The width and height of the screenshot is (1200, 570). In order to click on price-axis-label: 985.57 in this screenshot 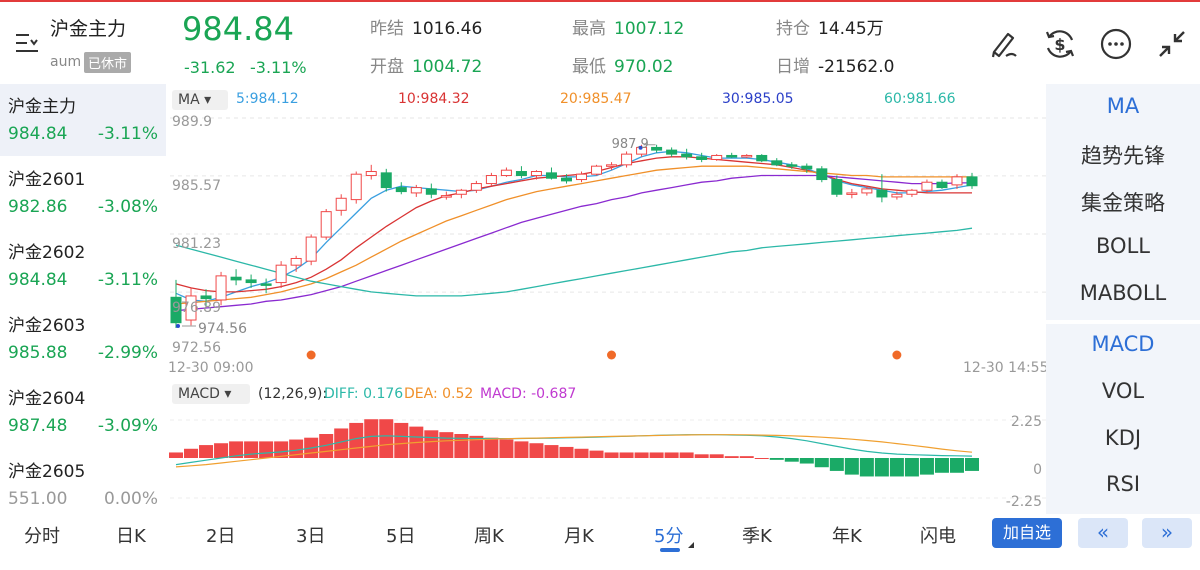, I will do `click(196, 186)`.